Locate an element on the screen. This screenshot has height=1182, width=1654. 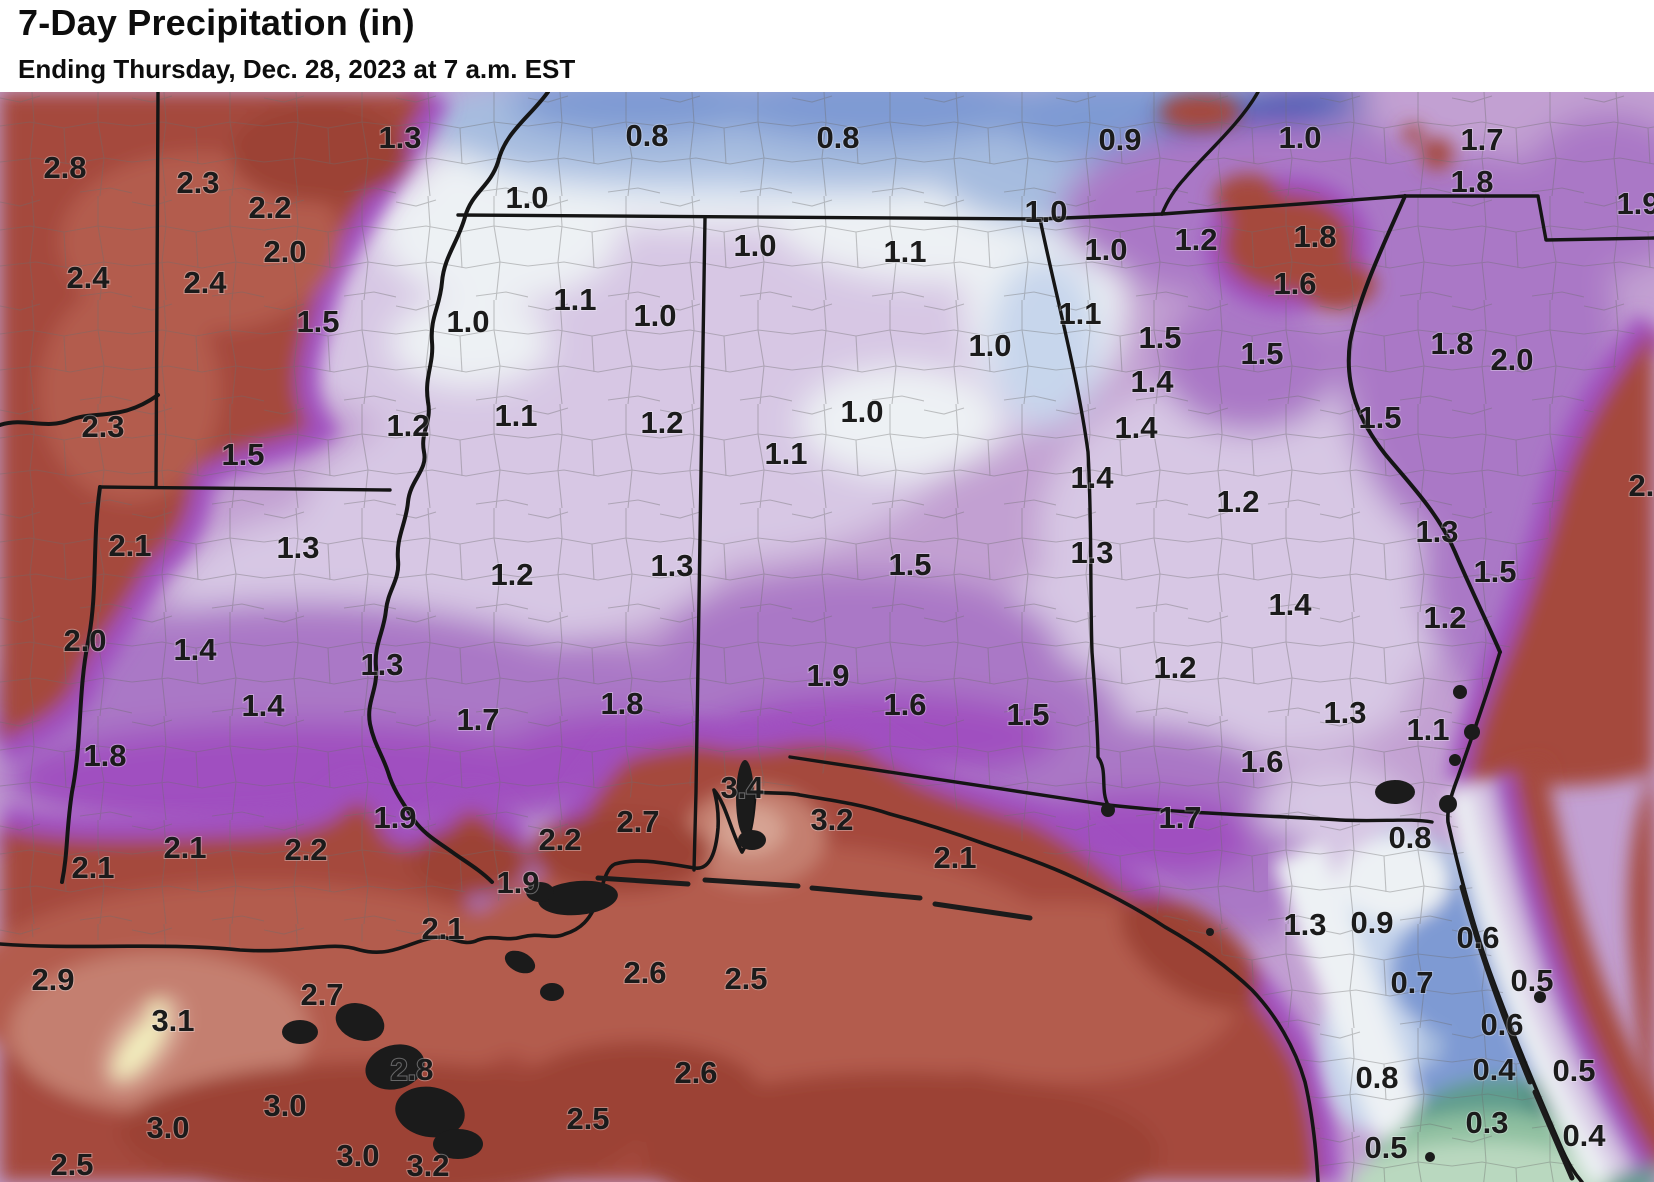
precip-value-label: 2.3 is located at coordinates (102, 426).